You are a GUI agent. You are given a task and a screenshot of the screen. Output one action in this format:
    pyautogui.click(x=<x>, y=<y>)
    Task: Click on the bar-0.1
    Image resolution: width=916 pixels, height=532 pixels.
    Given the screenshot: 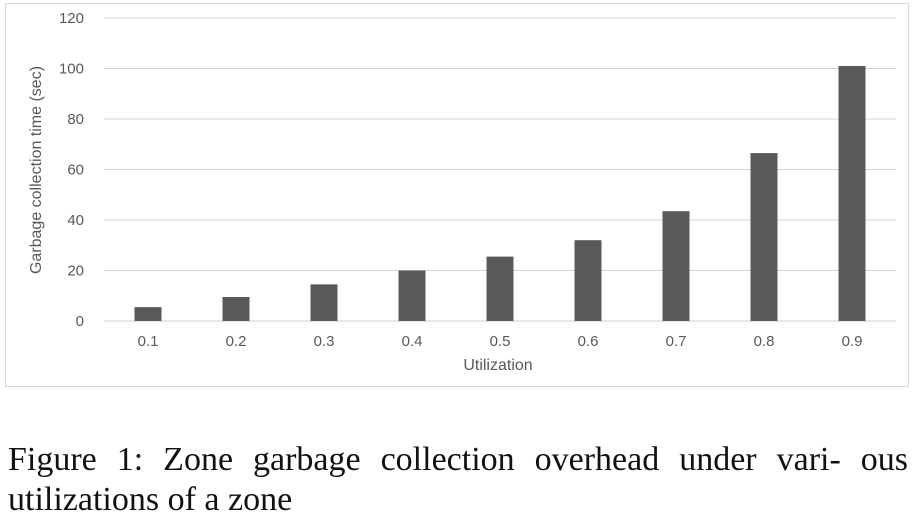 What is the action you would take?
    pyautogui.click(x=148, y=314)
    